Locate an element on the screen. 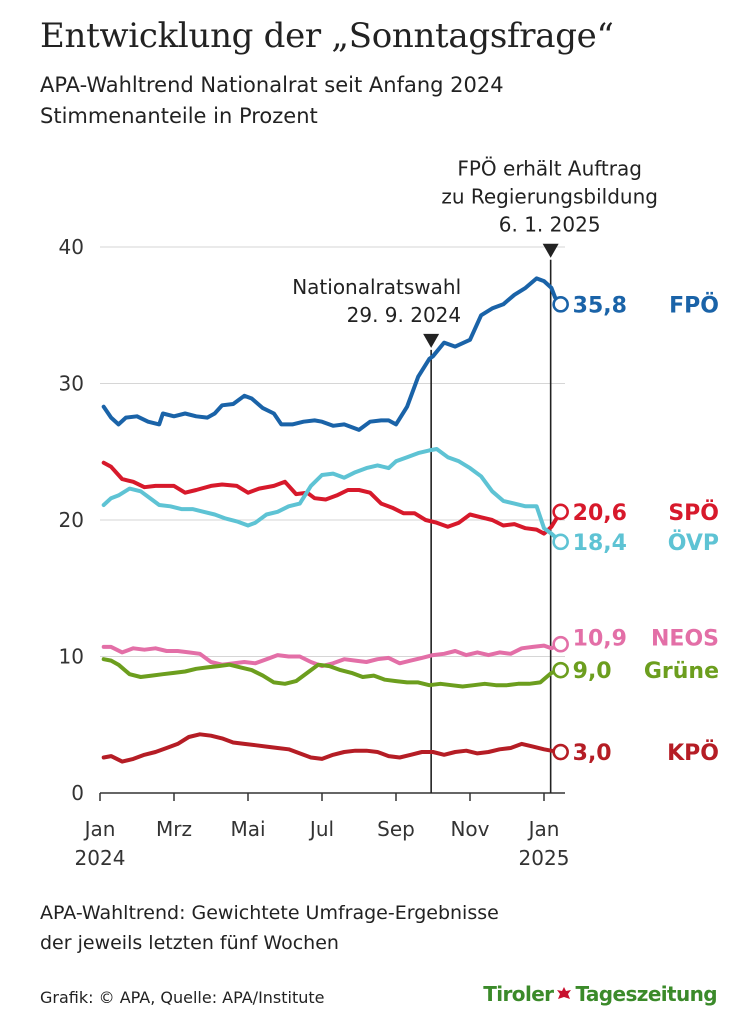 This screenshot has height=1024, width=755. end-value-label: 3,0 is located at coordinates (592, 753).